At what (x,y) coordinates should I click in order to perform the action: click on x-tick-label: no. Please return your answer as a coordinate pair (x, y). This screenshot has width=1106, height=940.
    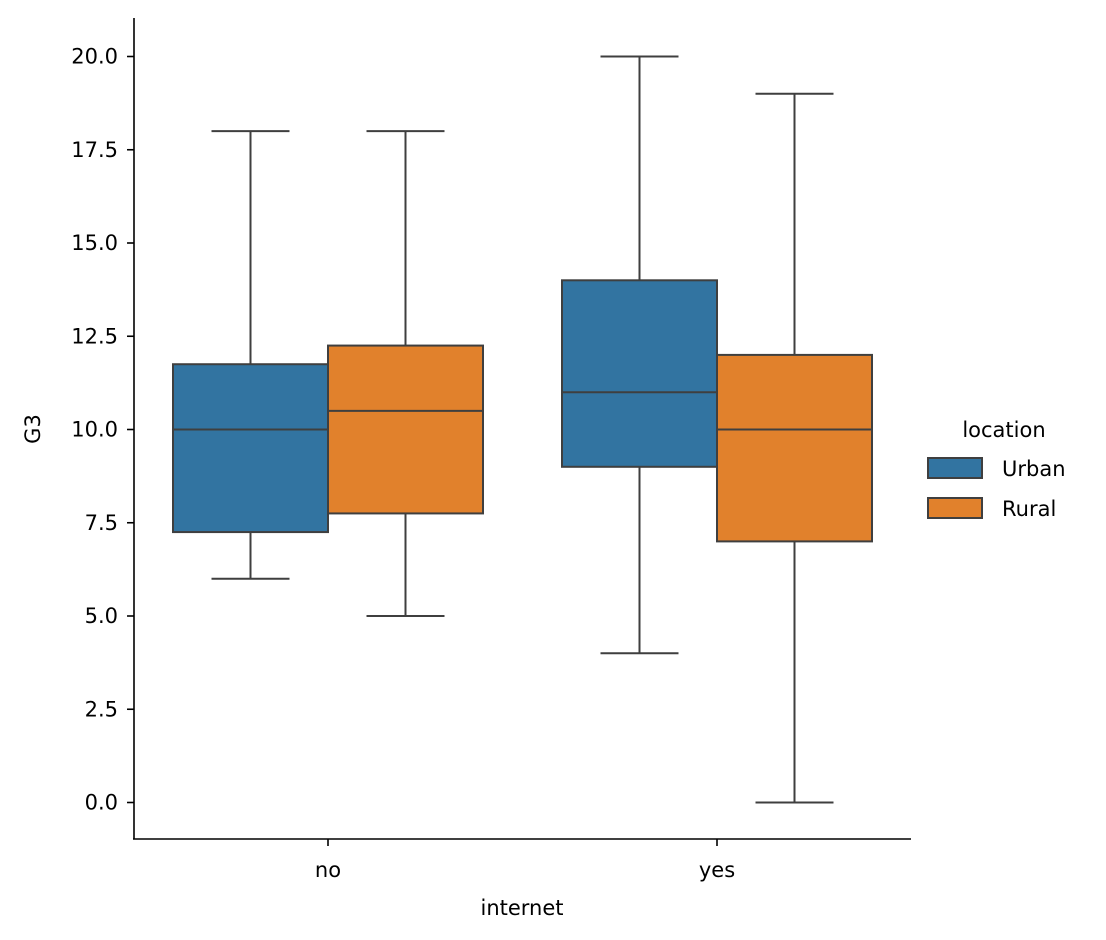
    Looking at the image, I should click on (328, 870).